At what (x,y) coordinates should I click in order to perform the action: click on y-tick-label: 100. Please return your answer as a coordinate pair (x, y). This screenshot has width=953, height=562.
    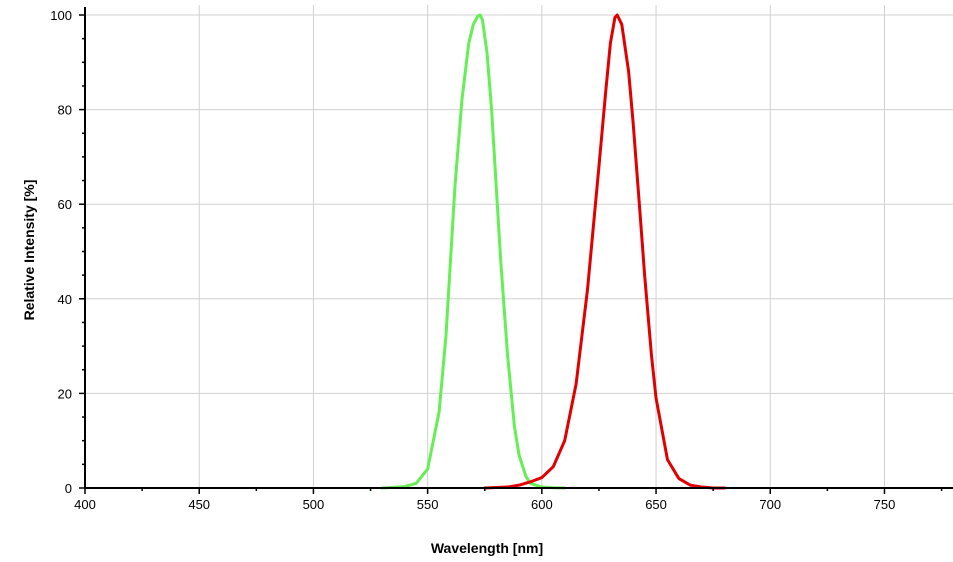
    Looking at the image, I should click on (61, 15).